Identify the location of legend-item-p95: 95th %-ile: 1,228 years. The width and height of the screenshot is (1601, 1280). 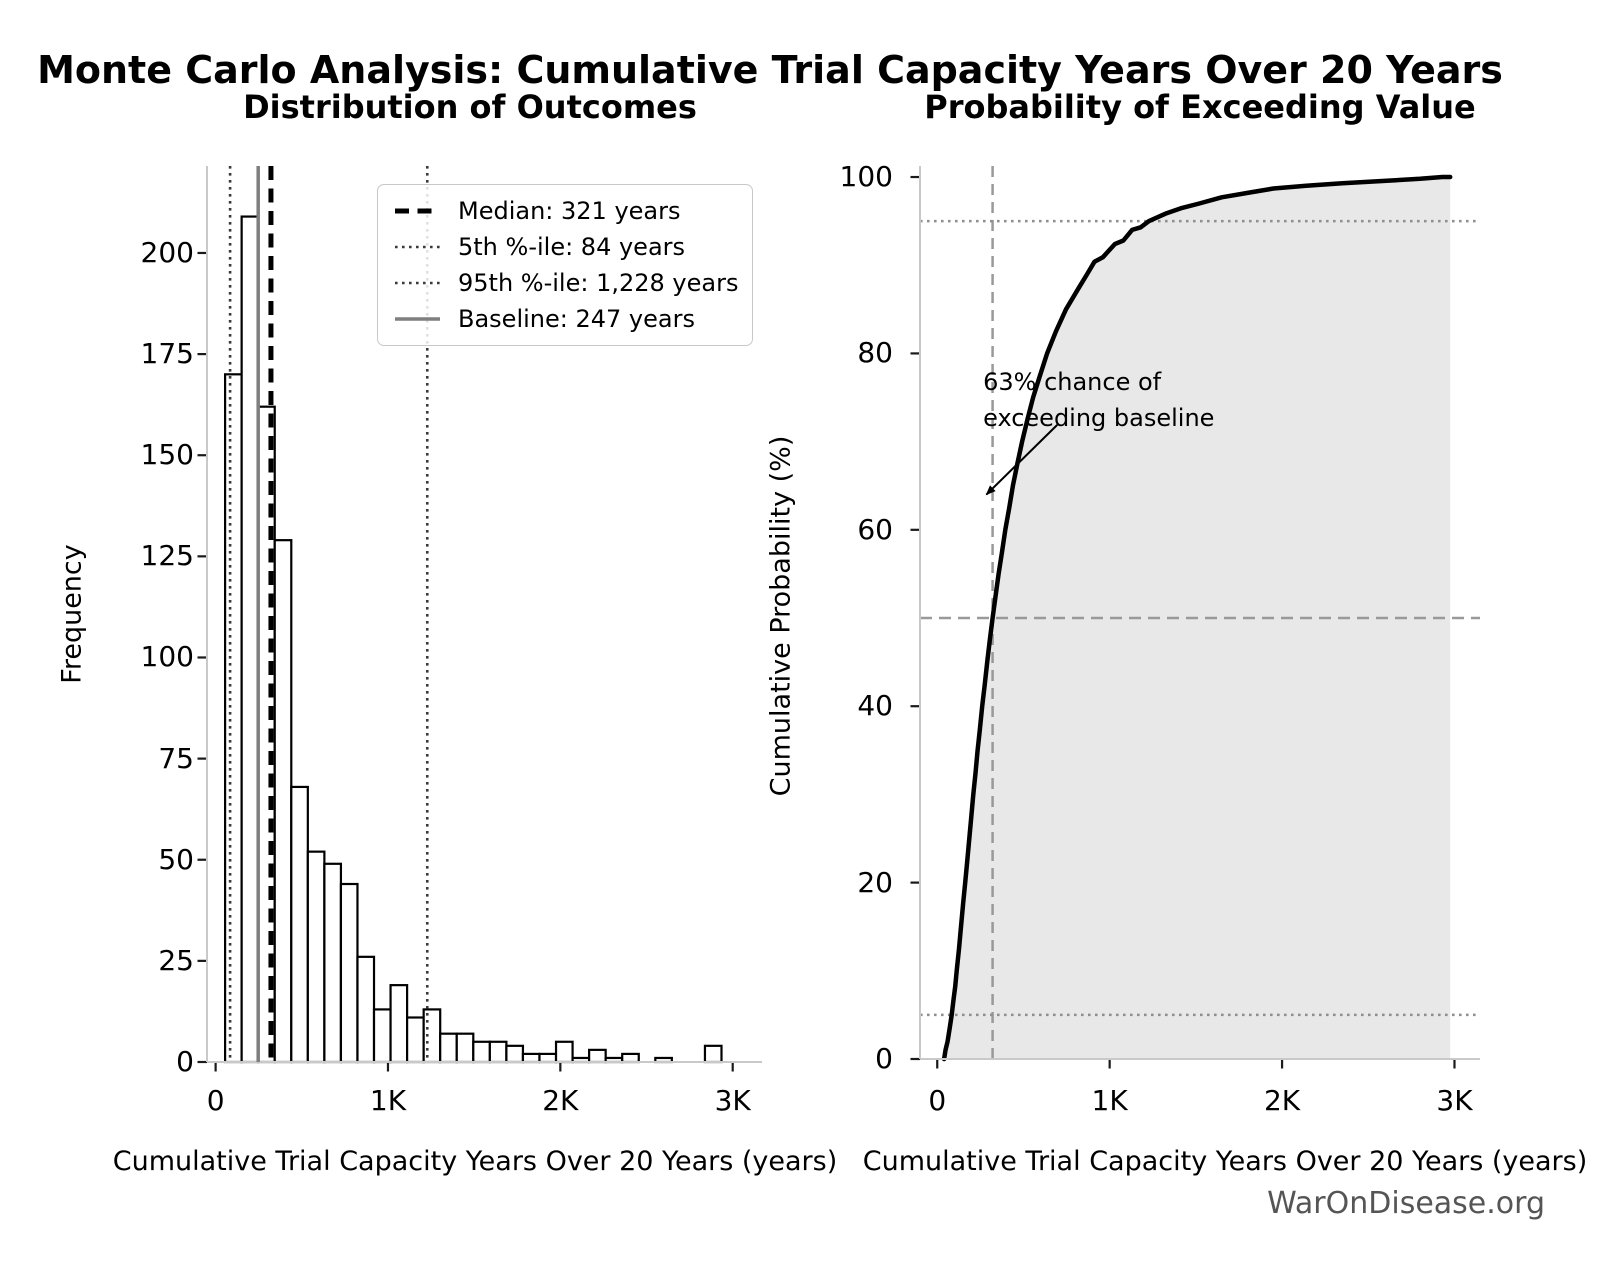
(565, 283).